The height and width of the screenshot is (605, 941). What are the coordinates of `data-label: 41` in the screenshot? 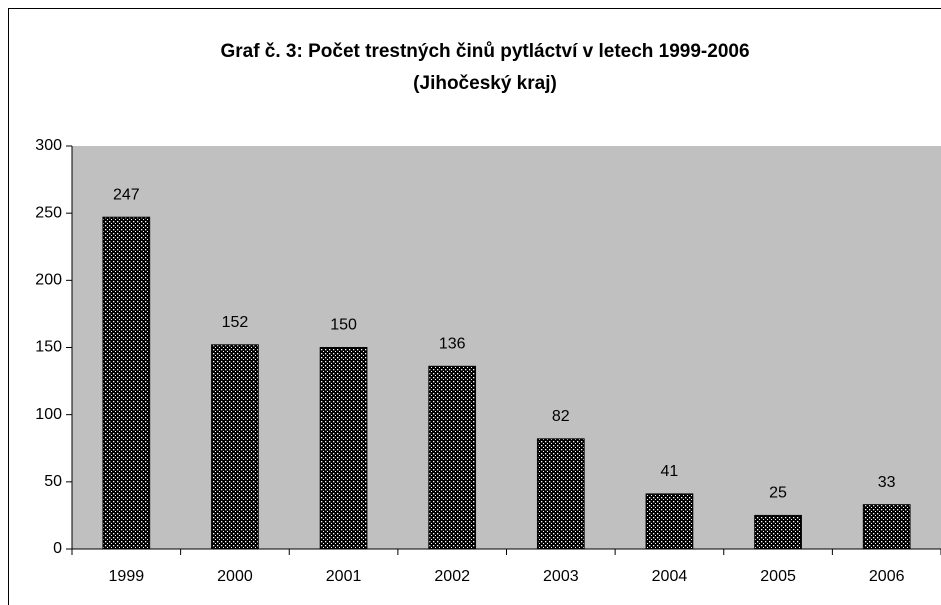 It's located at (670, 471).